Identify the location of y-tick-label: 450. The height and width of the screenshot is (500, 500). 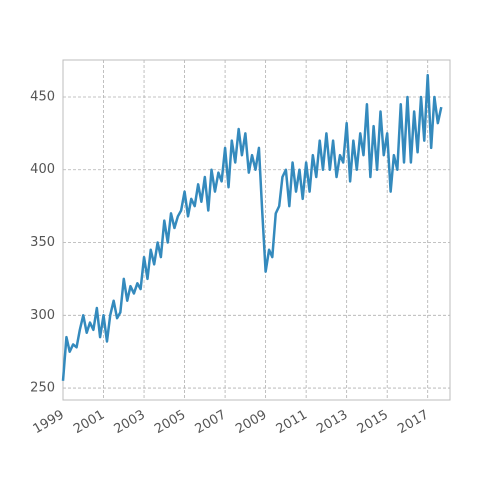
(42, 96).